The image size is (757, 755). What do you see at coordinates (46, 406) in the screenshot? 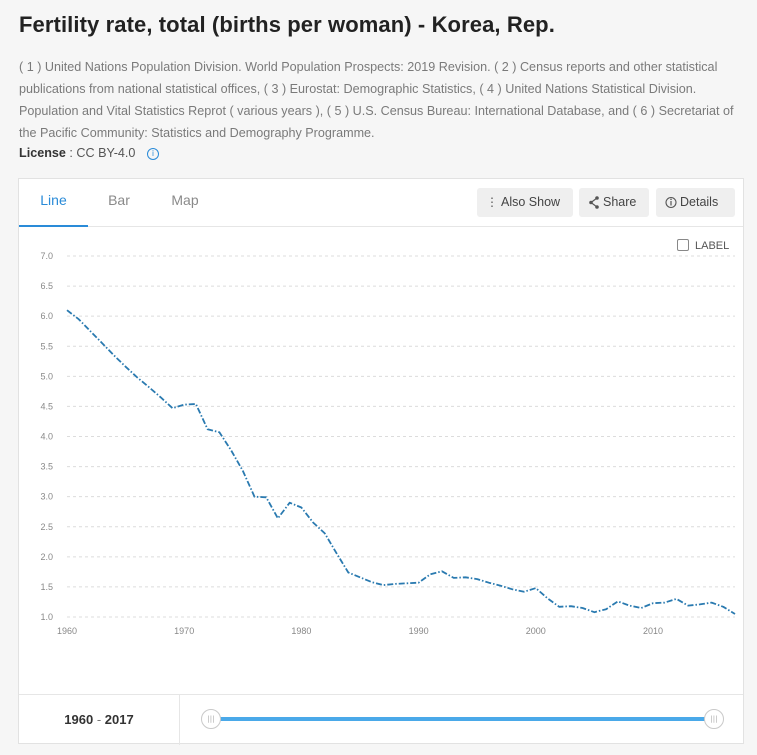
I see `y-tick-label: 4.5` at bounding box center [46, 406].